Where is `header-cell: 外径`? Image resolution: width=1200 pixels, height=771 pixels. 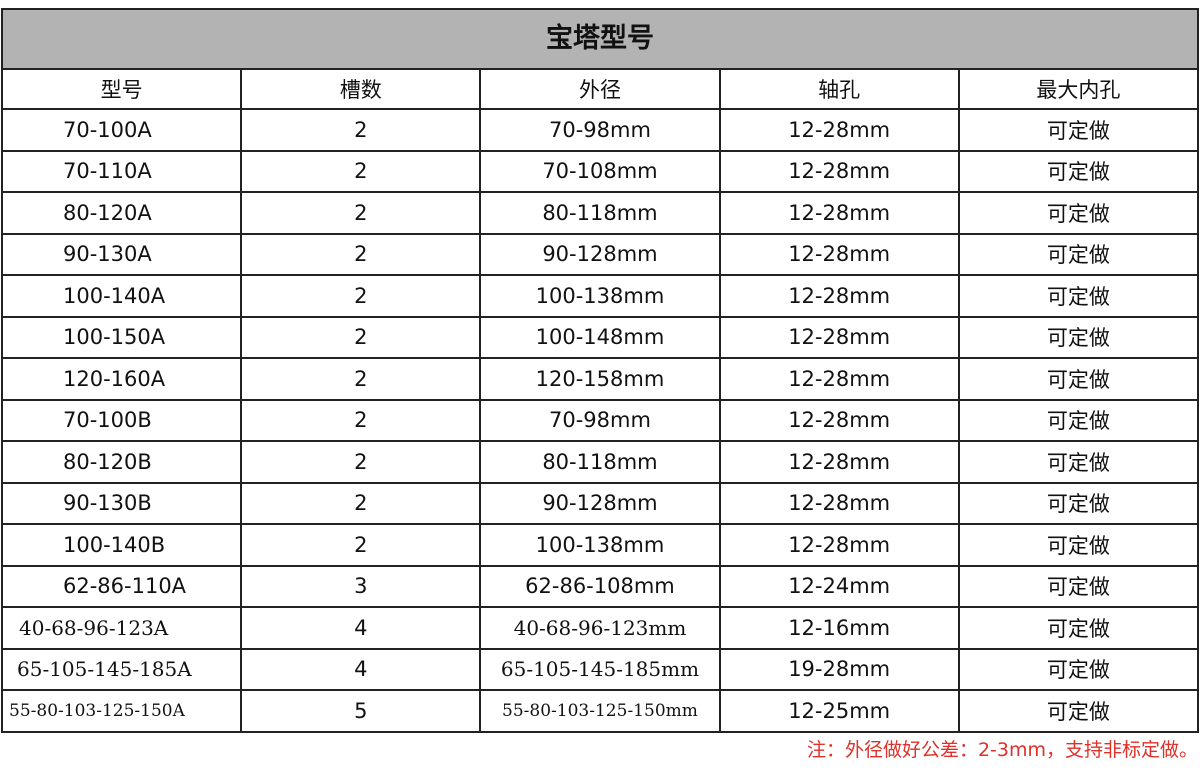
header-cell: 外径 is located at coordinates (600, 89).